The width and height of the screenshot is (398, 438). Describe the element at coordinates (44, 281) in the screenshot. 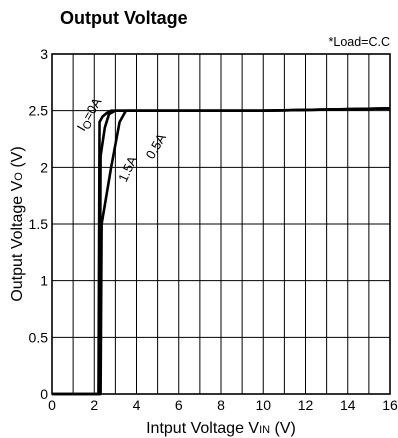

I see `y-tick-label: 1` at that location.